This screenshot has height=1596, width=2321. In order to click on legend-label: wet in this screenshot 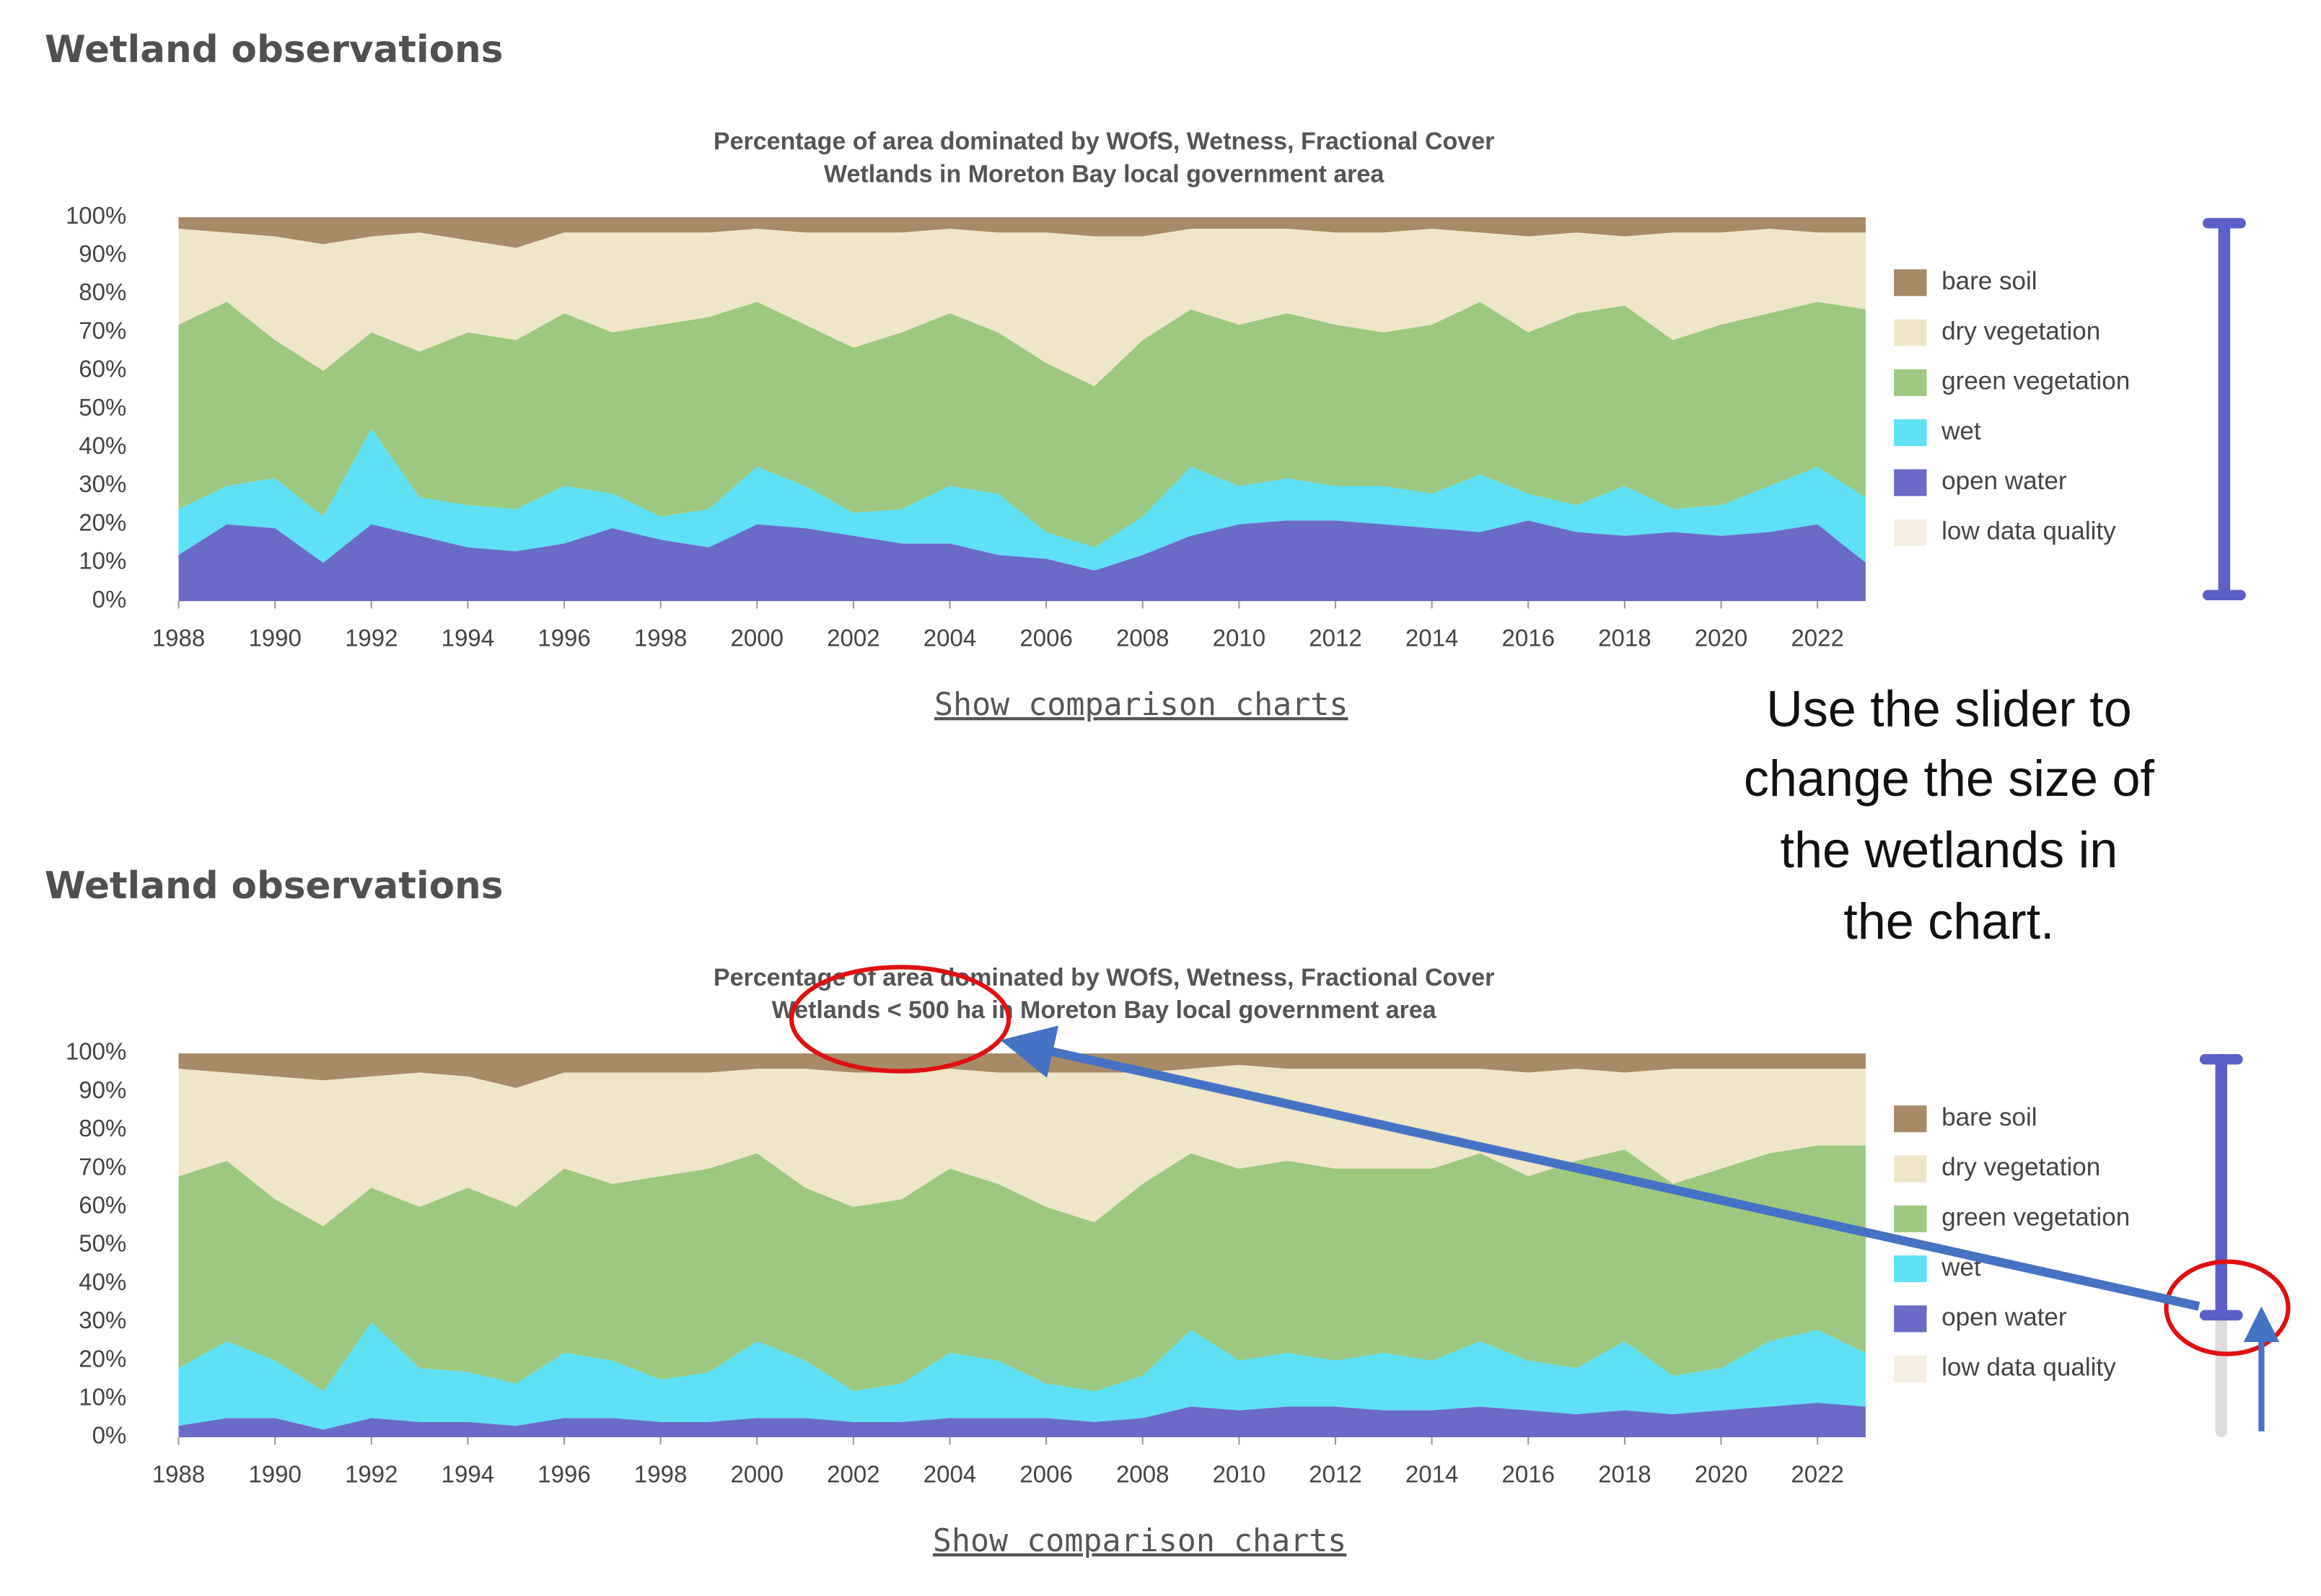, I will do `click(1961, 431)`.